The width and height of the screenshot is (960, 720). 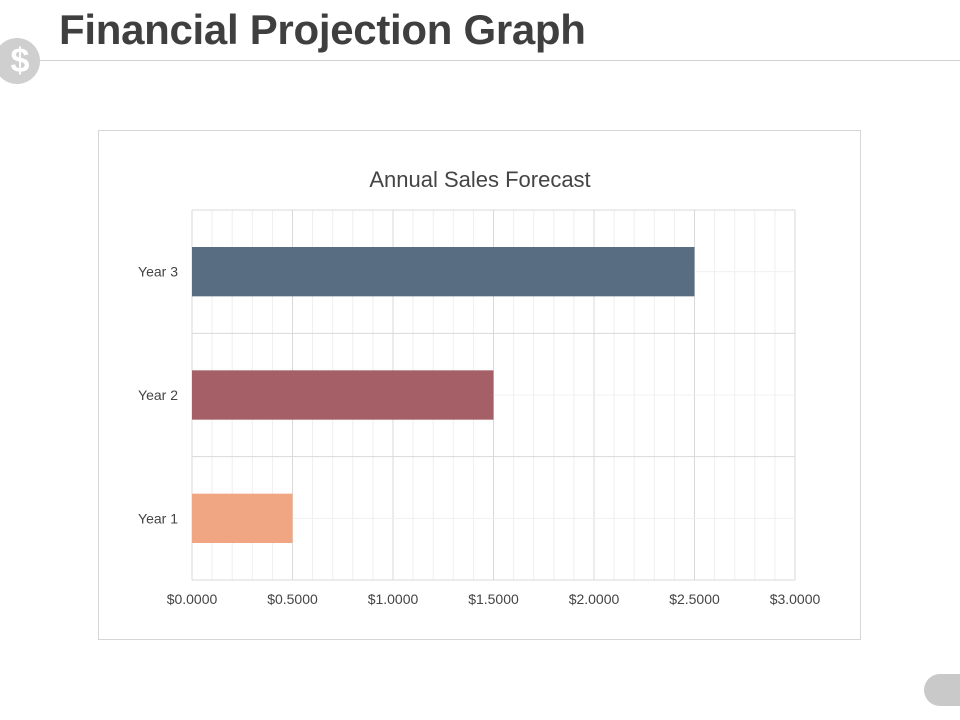 What do you see at coordinates (795, 599) in the screenshot?
I see `x-tick-label: $3.0000` at bounding box center [795, 599].